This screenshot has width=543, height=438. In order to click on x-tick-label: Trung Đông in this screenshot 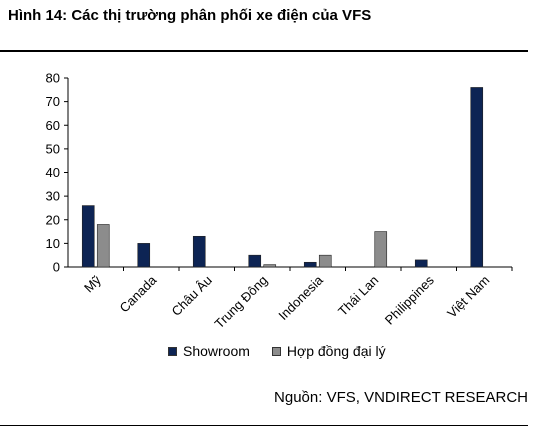, I will do `click(241, 302)`.